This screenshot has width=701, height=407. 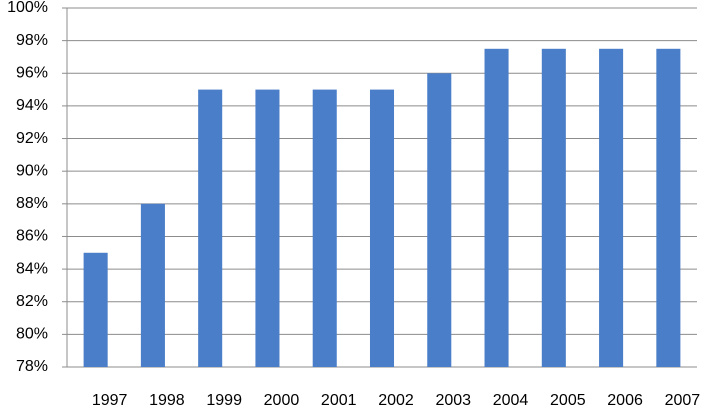 What do you see at coordinates (32, 366) in the screenshot?
I see `y-tick-label: 78%` at bounding box center [32, 366].